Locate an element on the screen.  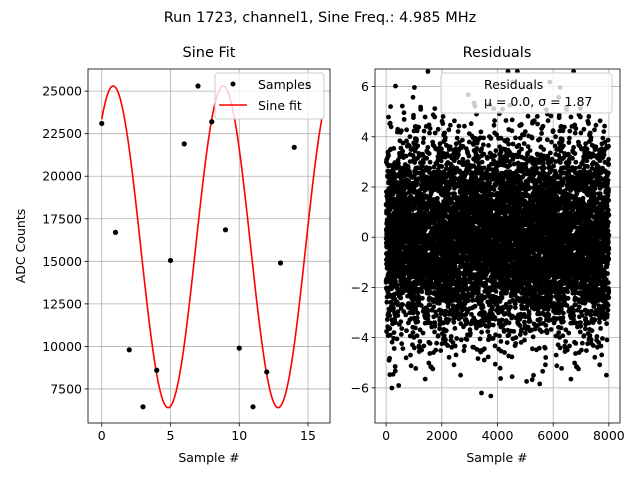
y-tick-label: 15000 is located at coordinates (62, 261).